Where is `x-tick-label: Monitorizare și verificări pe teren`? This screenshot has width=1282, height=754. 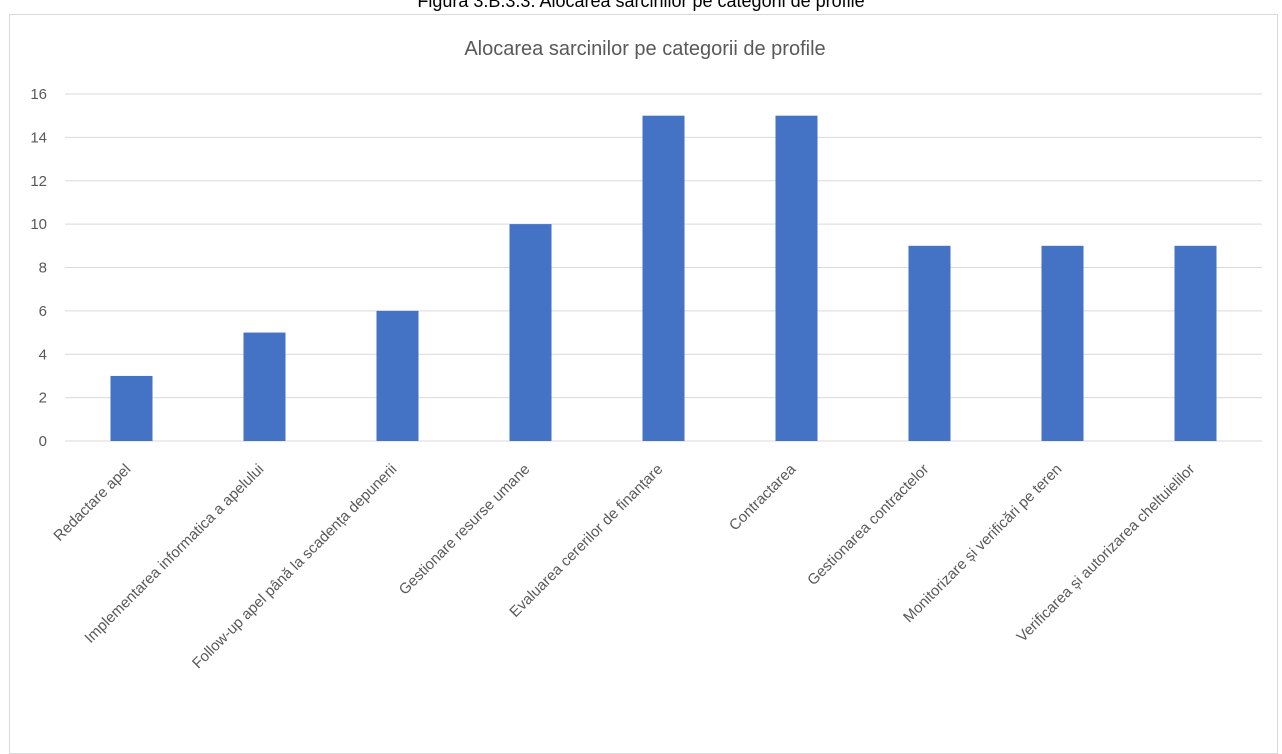
x-tick-label: Monitorizare și verificări pe teren is located at coordinates (982, 543).